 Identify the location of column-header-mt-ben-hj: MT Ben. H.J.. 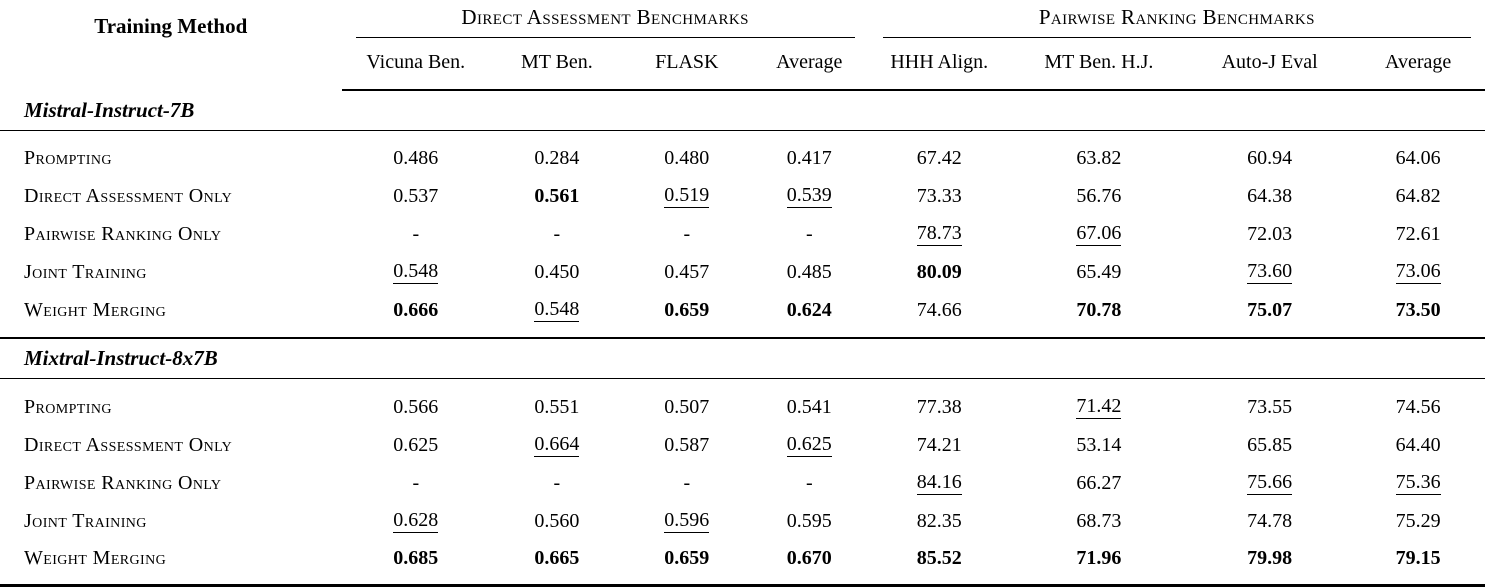
(1098, 64).